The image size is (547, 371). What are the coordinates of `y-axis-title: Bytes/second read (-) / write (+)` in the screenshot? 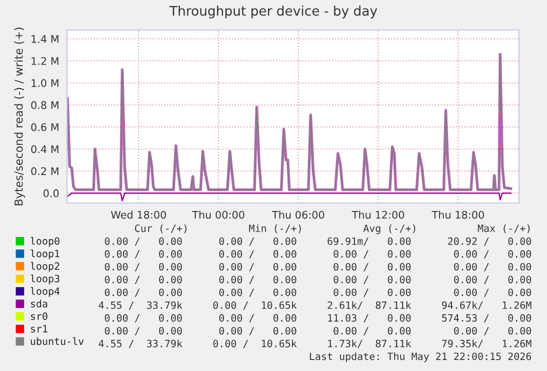 It's located at (19, 117).